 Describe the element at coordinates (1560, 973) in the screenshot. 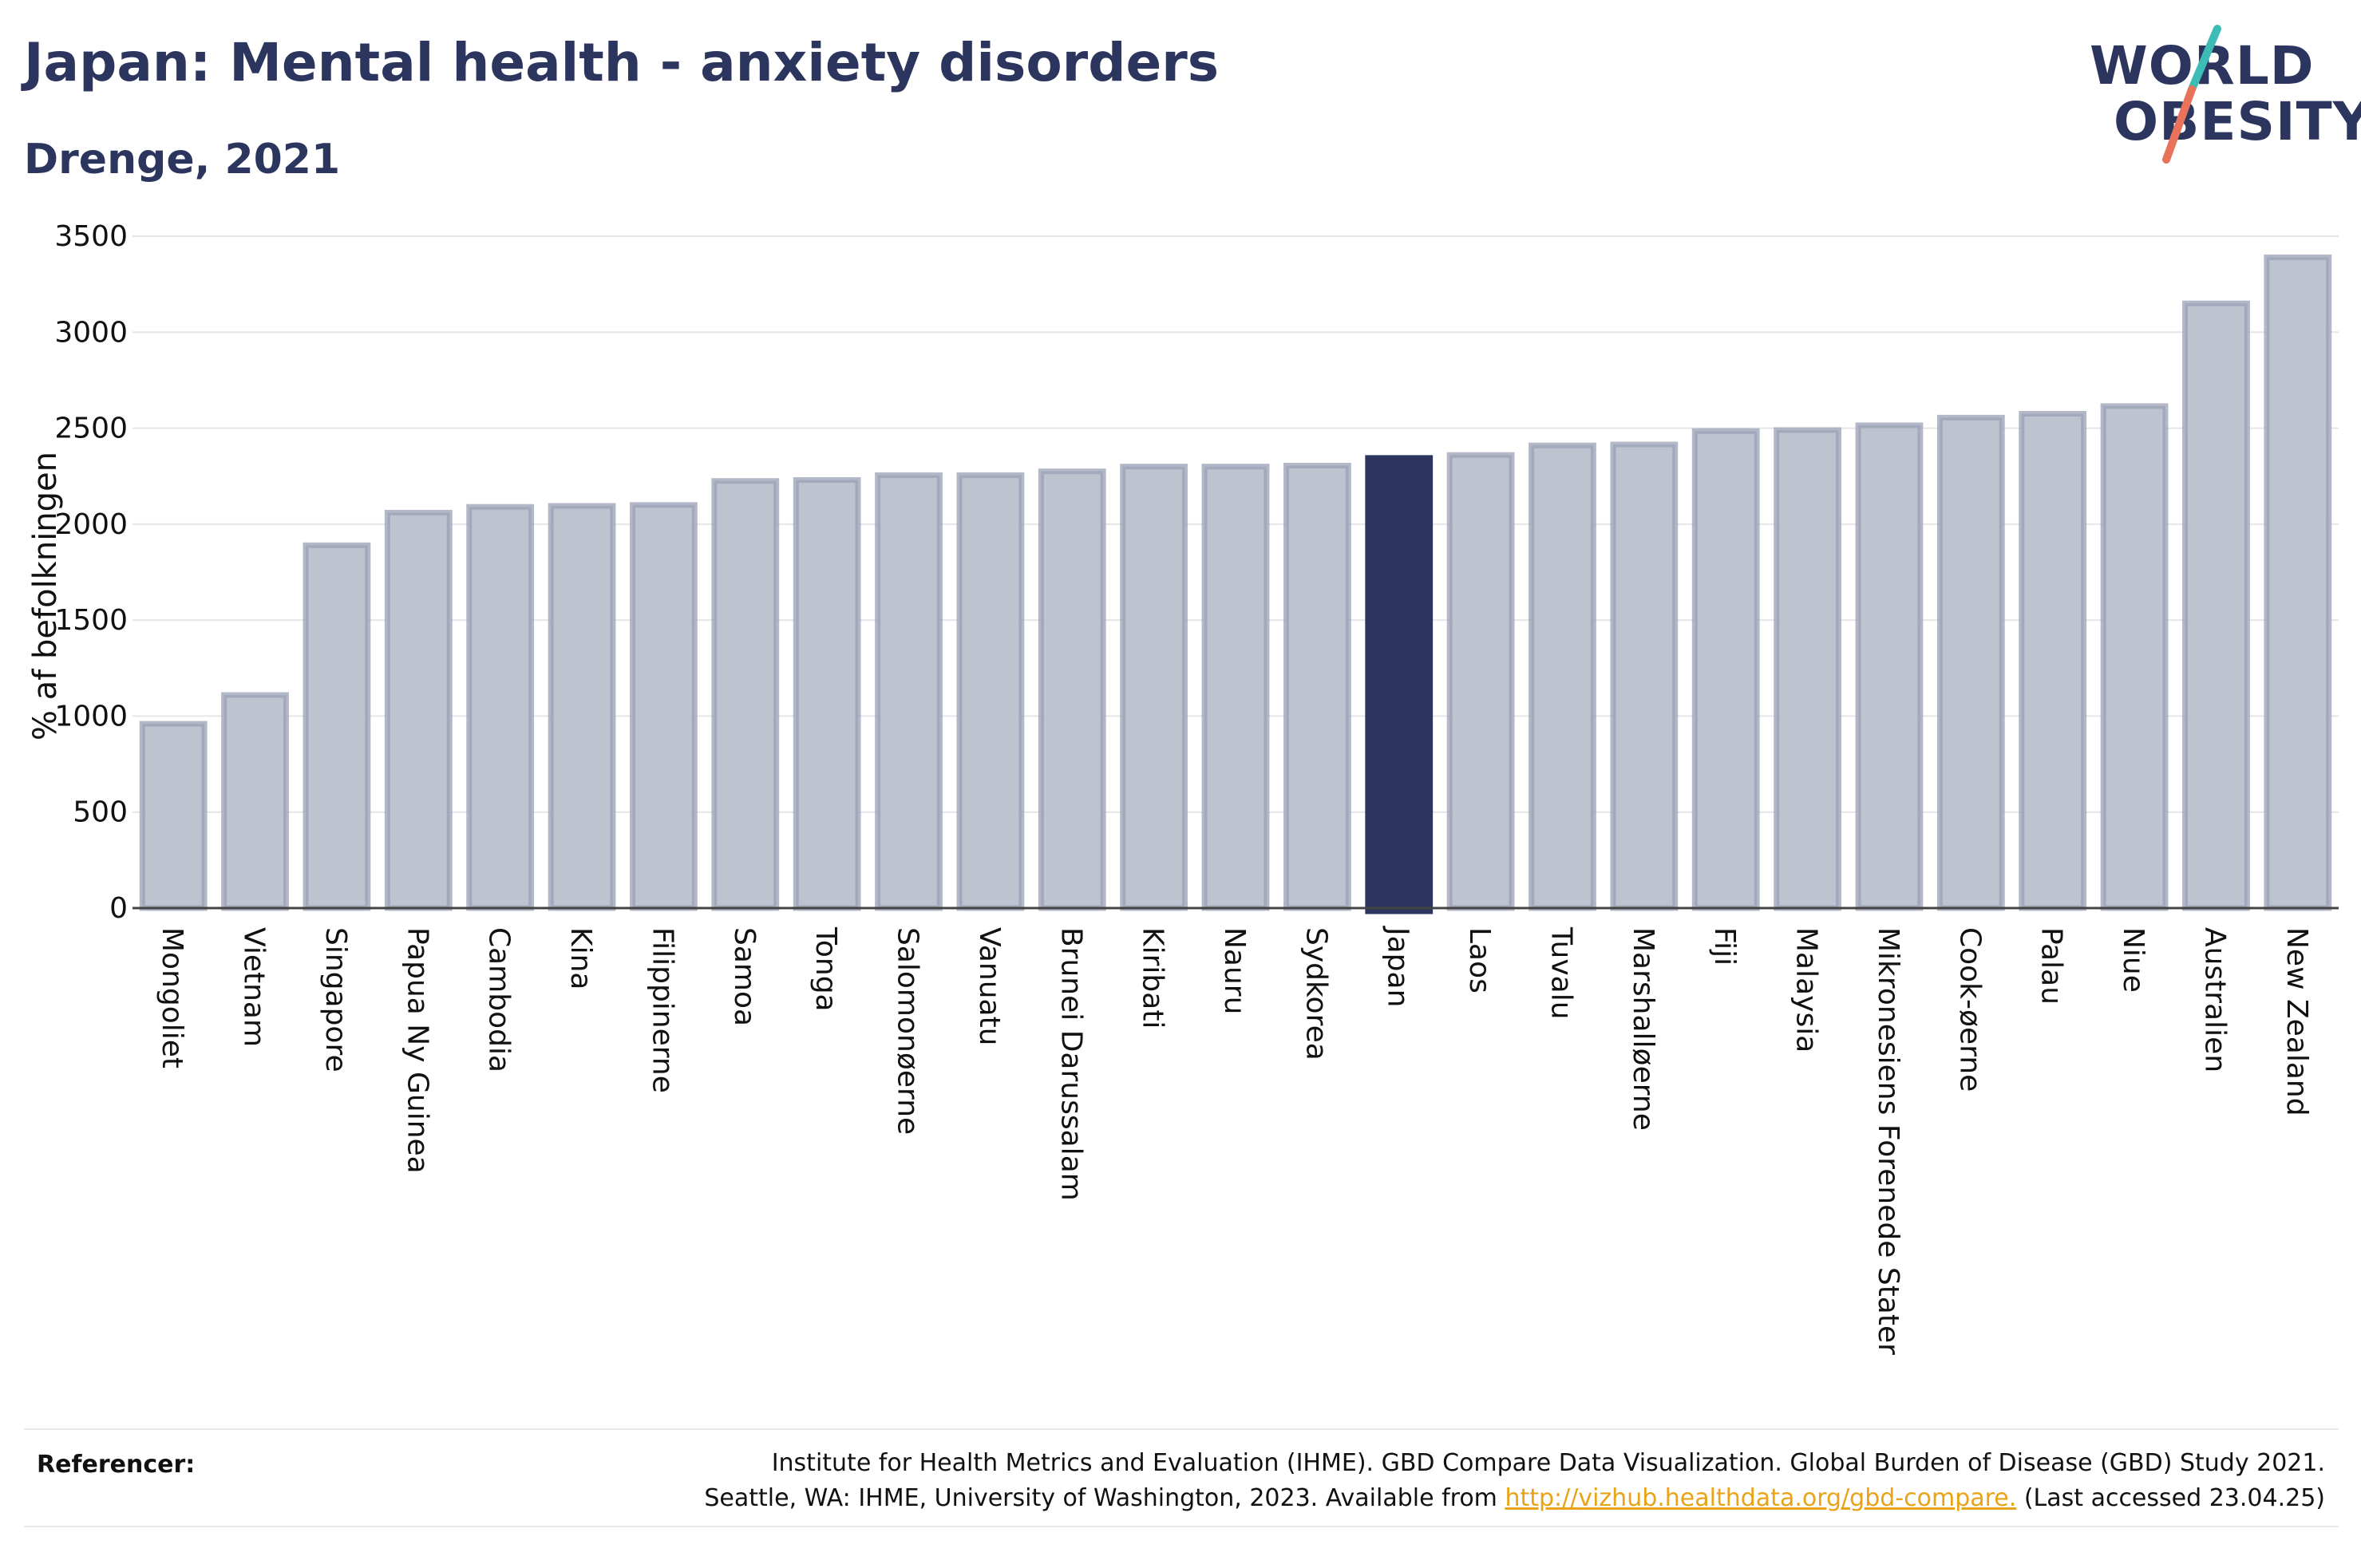

I see `x-tick-label: Tuvalu` at that location.